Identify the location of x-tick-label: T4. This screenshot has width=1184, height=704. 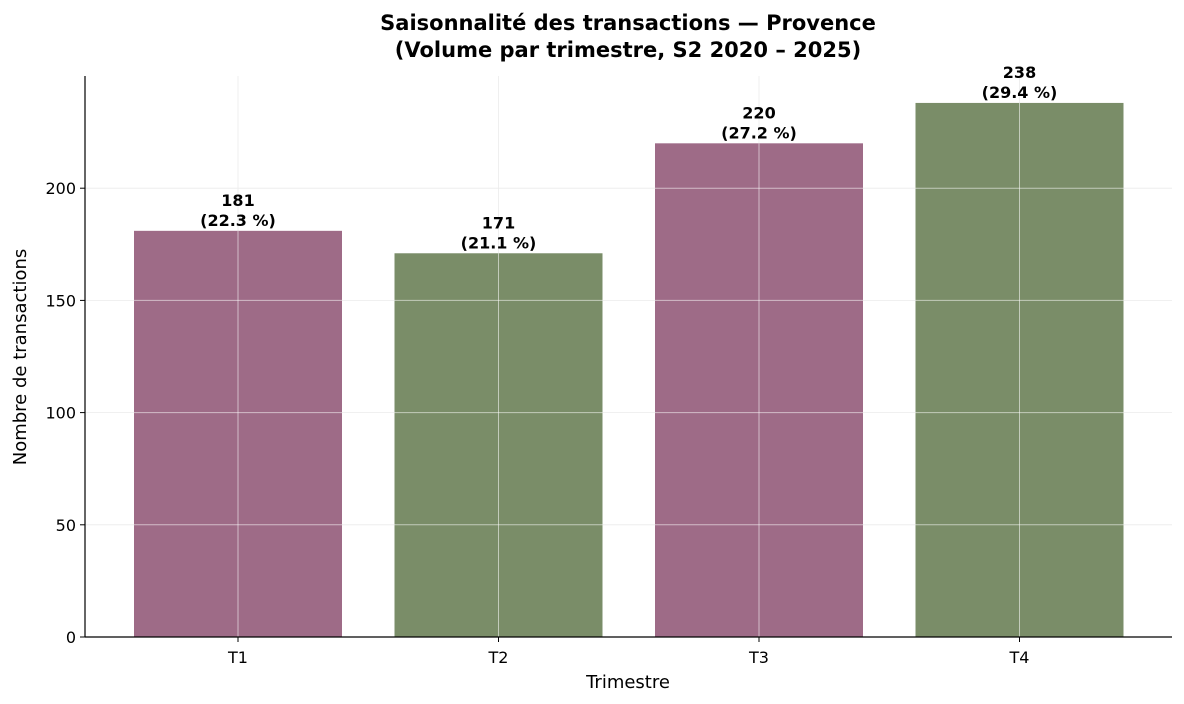
(1019, 657).